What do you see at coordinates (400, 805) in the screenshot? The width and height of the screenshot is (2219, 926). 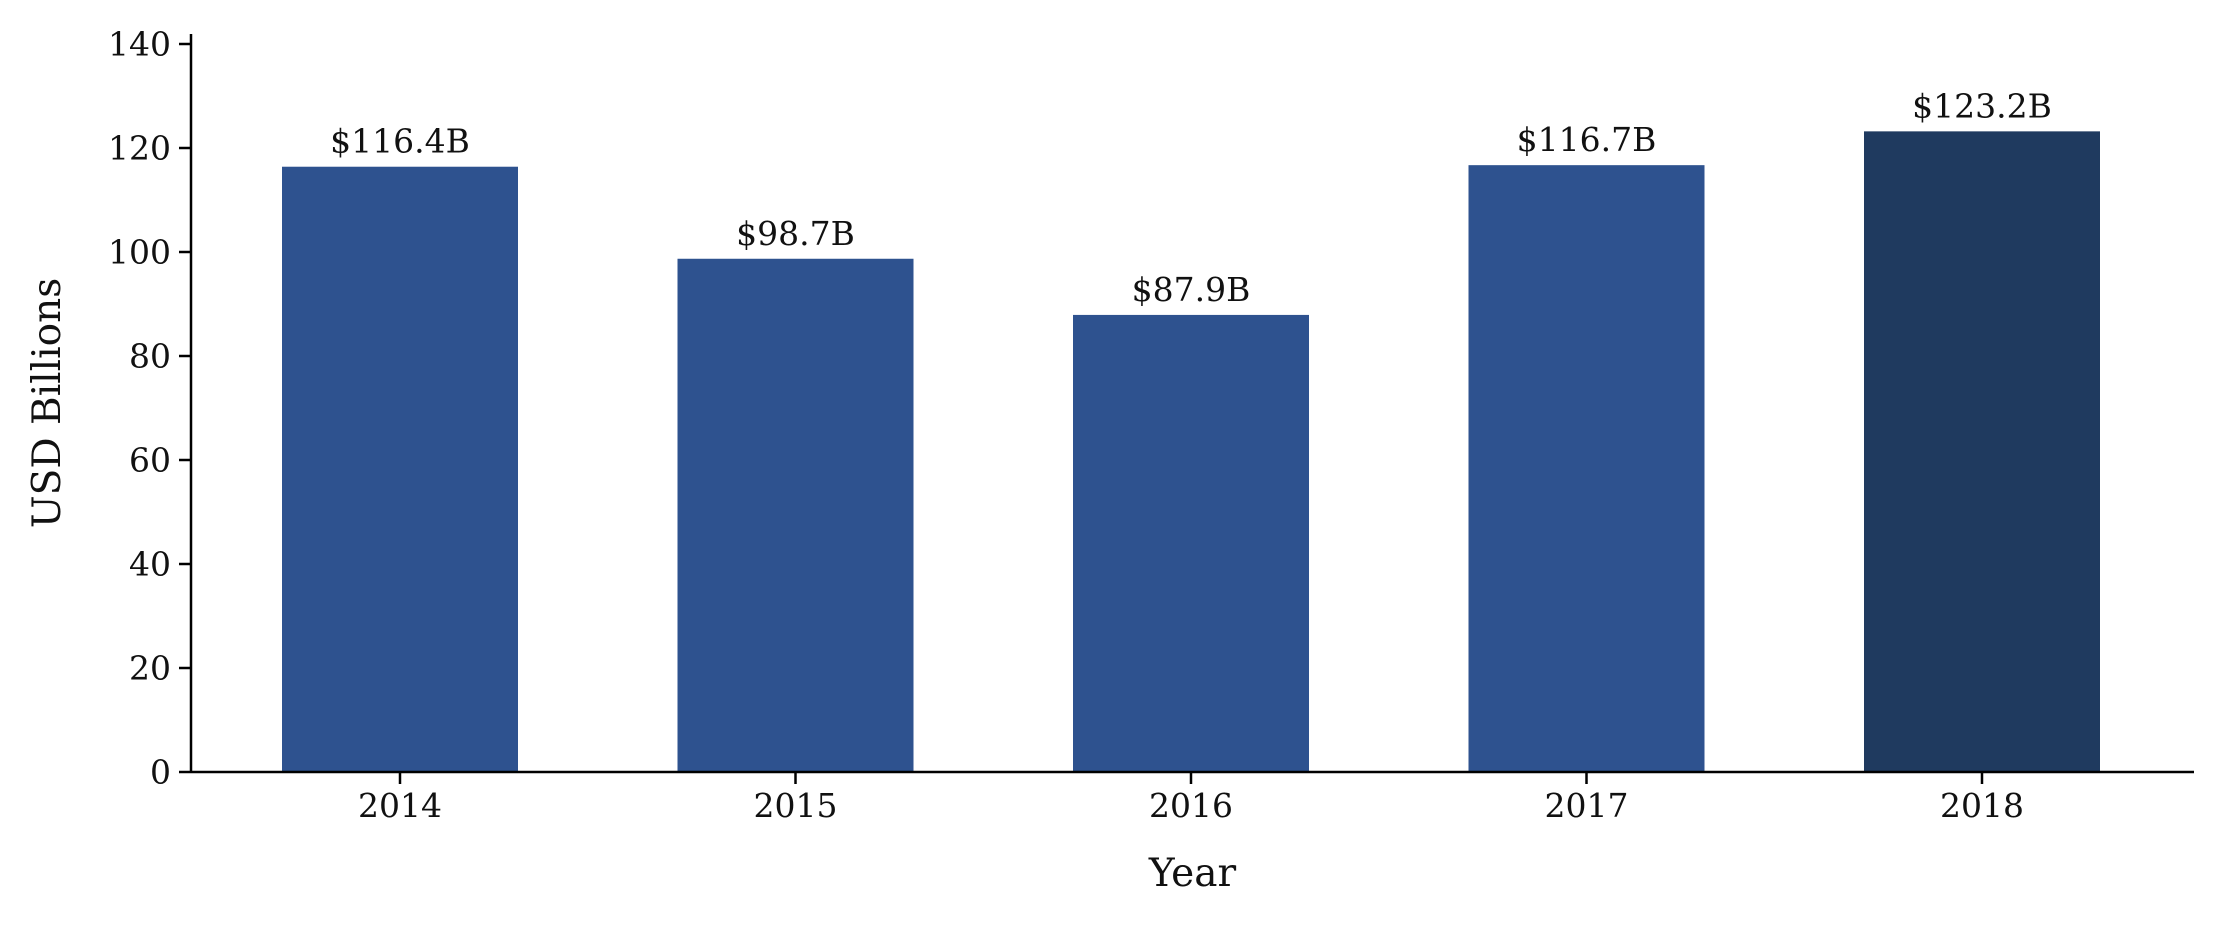 I see `x-tick-label: 2014` at bounding box center [400, 805].